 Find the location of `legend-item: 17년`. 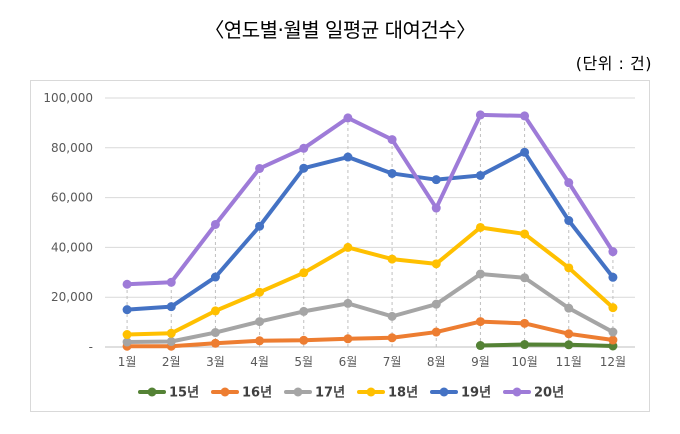

legend-item: 17년 is located at coordinates (314, 393).